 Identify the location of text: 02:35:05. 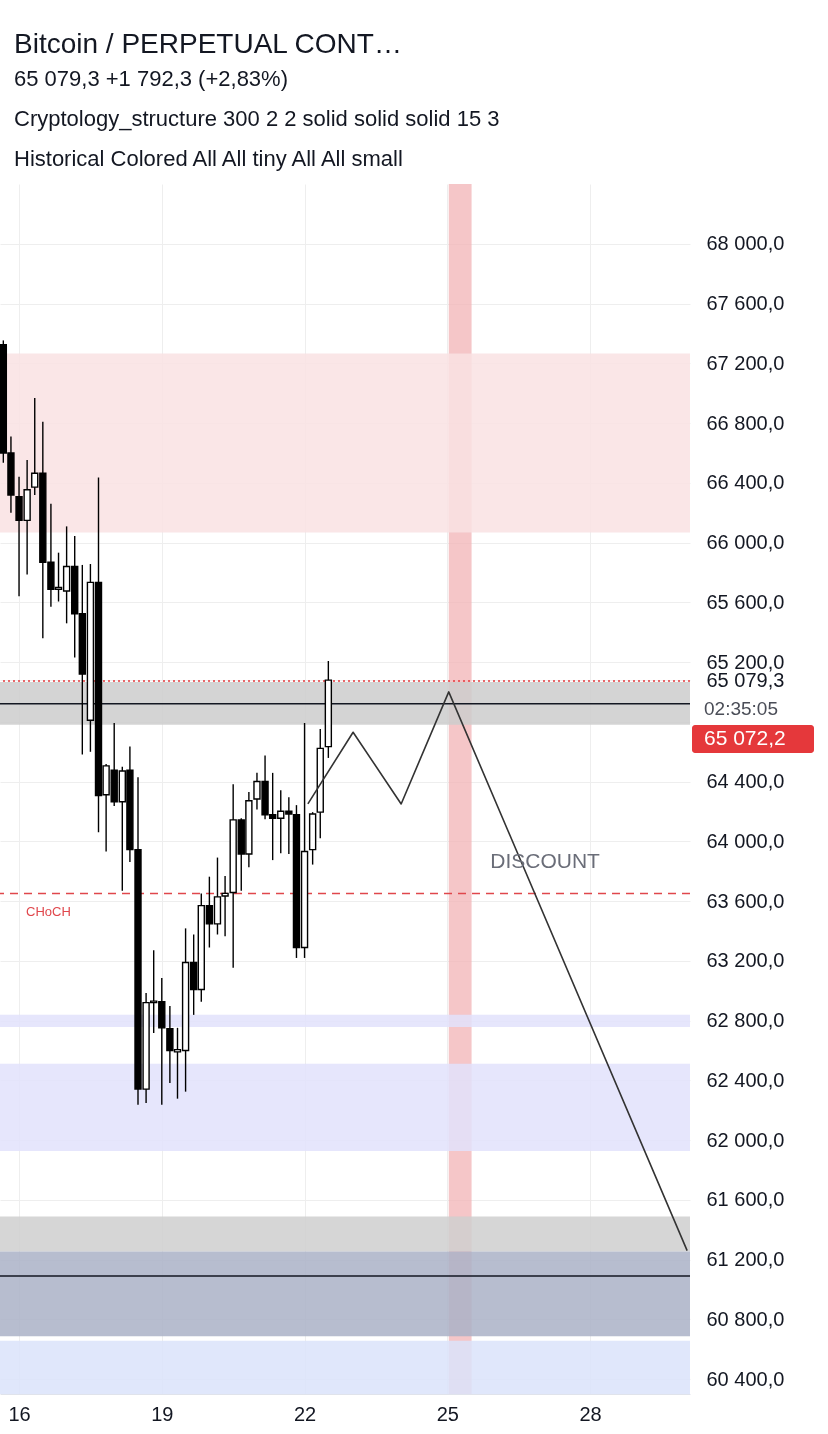
(741, 709).